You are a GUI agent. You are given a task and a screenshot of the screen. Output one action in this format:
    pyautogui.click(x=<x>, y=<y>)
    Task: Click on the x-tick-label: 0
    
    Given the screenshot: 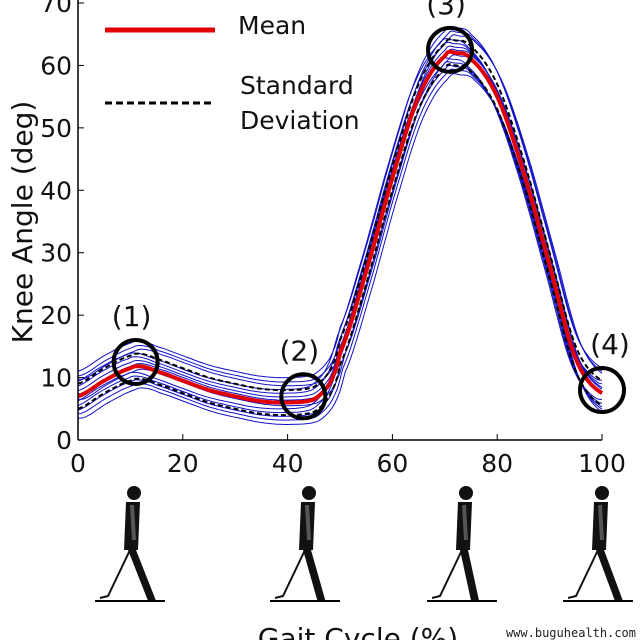 What is the action you would take?
    pyautogui.click(x=78, y=463)
    